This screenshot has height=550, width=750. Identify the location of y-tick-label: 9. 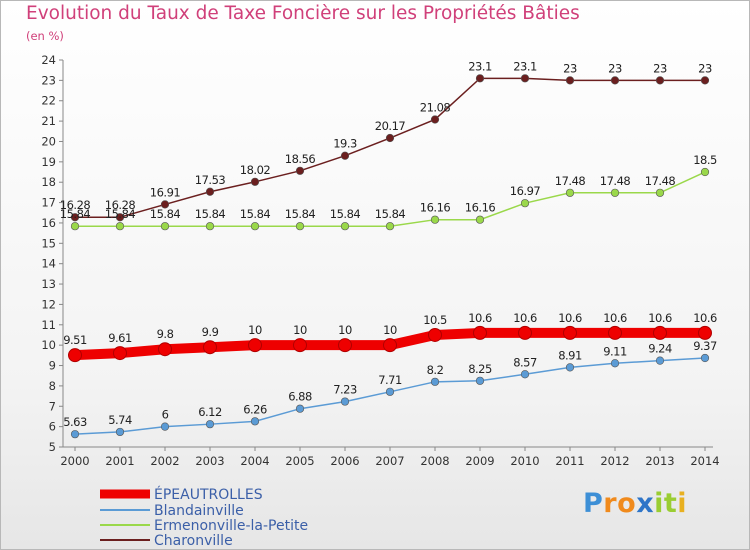
(52, 366).